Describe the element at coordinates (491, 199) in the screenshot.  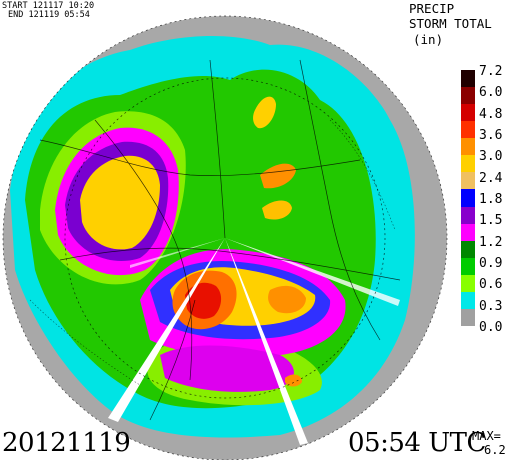
I see `scale-tick-label: 1.8` at that location.